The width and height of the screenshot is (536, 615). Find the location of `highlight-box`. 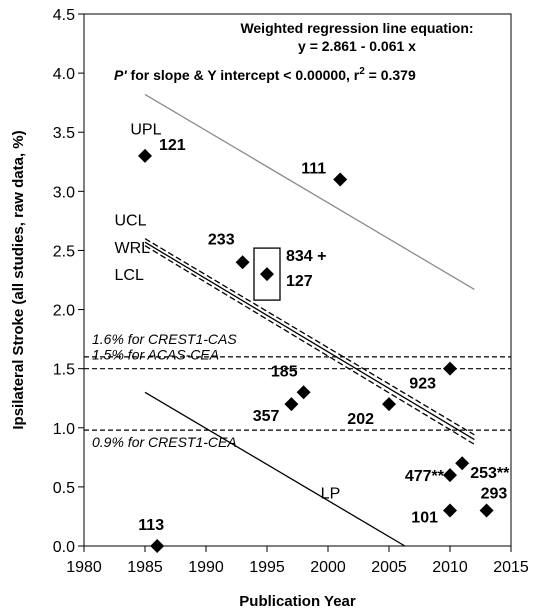

highlight-box is located at coordinates (267, 274).